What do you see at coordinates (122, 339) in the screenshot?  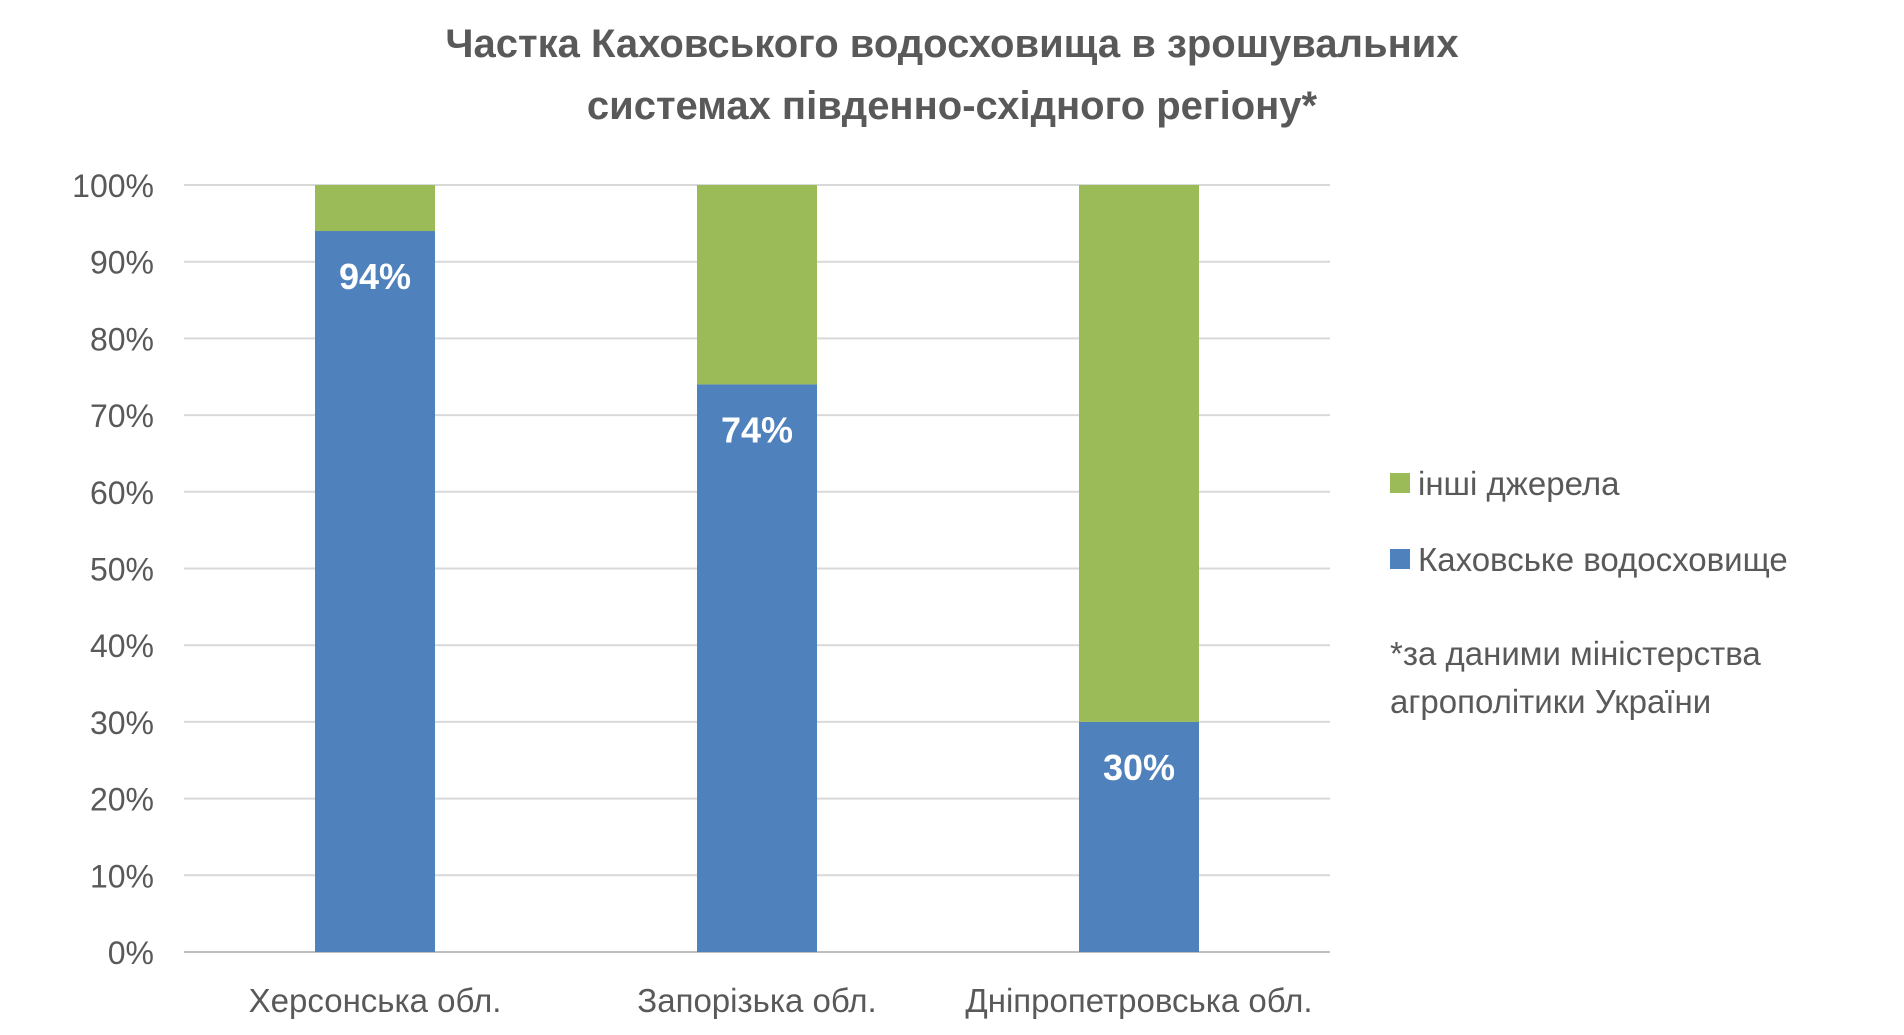 I see `y-tick-label: 80%` at bounding box center [122, 339].